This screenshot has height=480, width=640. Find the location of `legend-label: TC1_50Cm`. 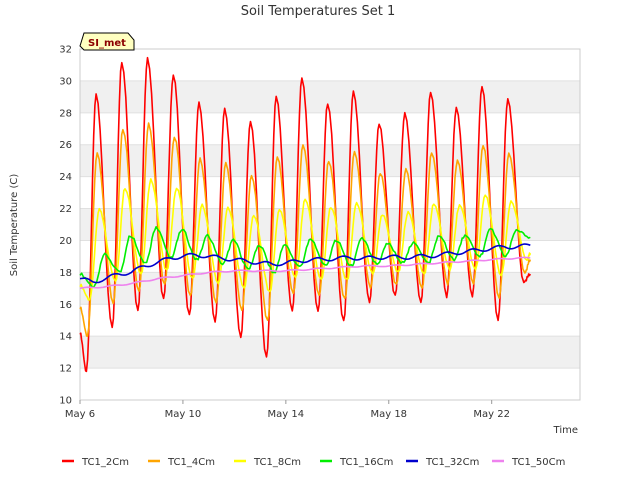

legend-label: TC1_50Cm is located at coordinates (538, 462).